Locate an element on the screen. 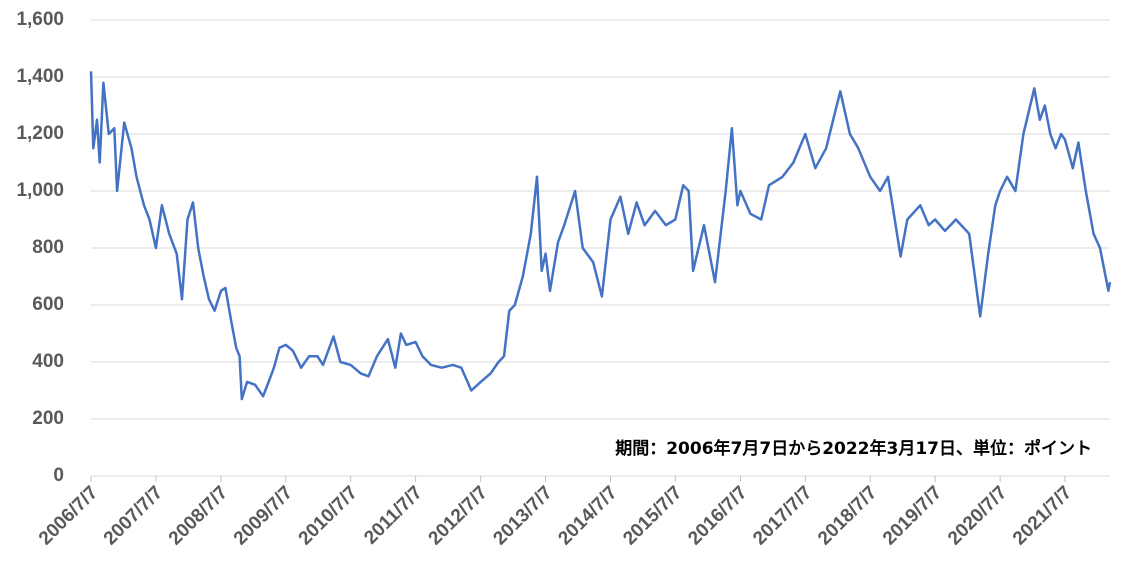 The height and width of the screenshot is (585, 1145). y-tick-label: 600 is located at coordinates (48, 304).